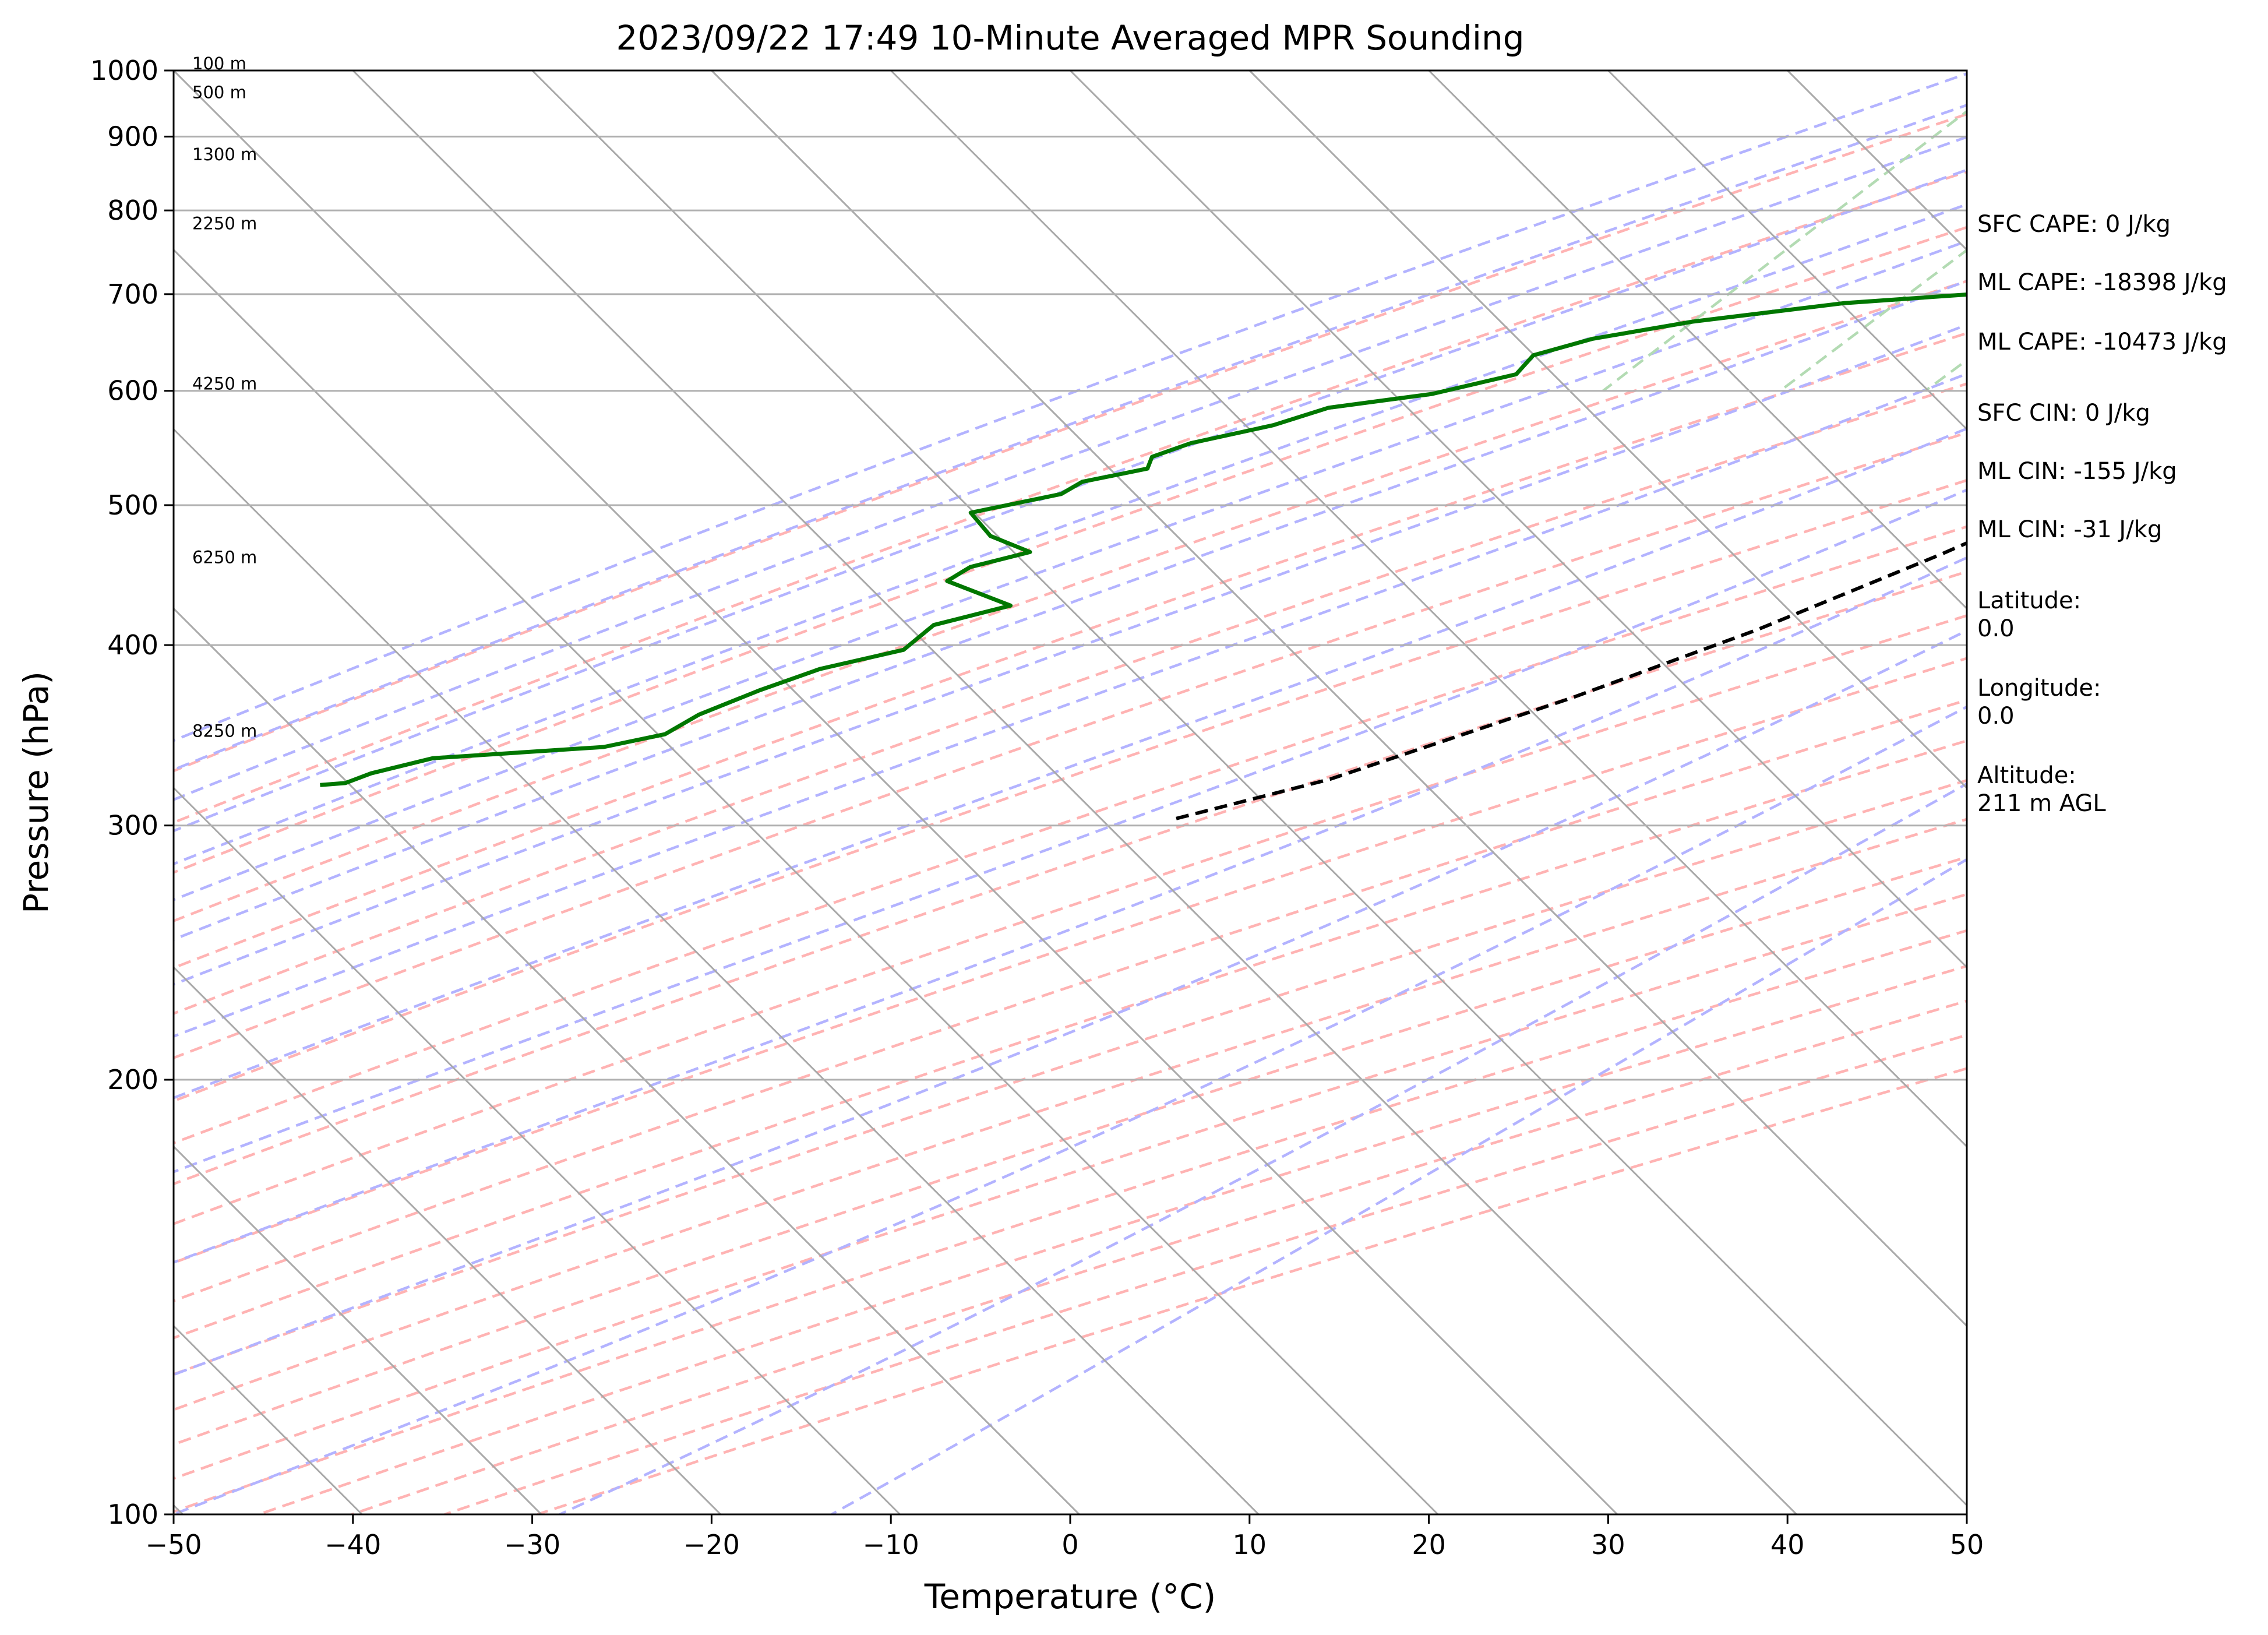 Image resolution: width=2268 pixels, height=1635 pixels. What do you see at coordinates (132, 1514) in the screenshot?
I see `y-tick-label: 100` at bounding box center [132, 1514].